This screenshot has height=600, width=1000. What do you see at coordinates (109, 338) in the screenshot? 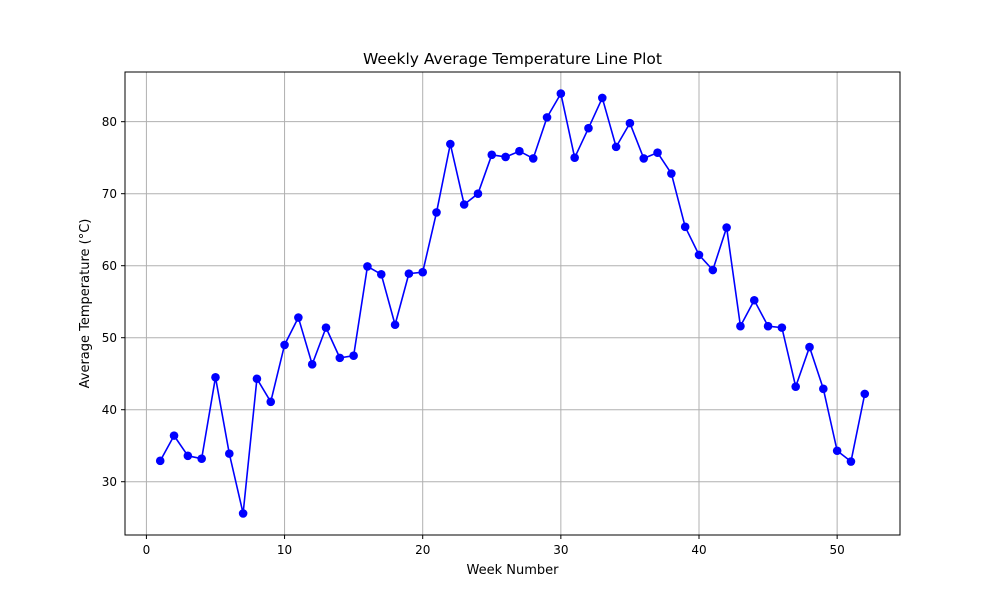
I see `y-tick-label: 50` at bounding box center [109, 338].